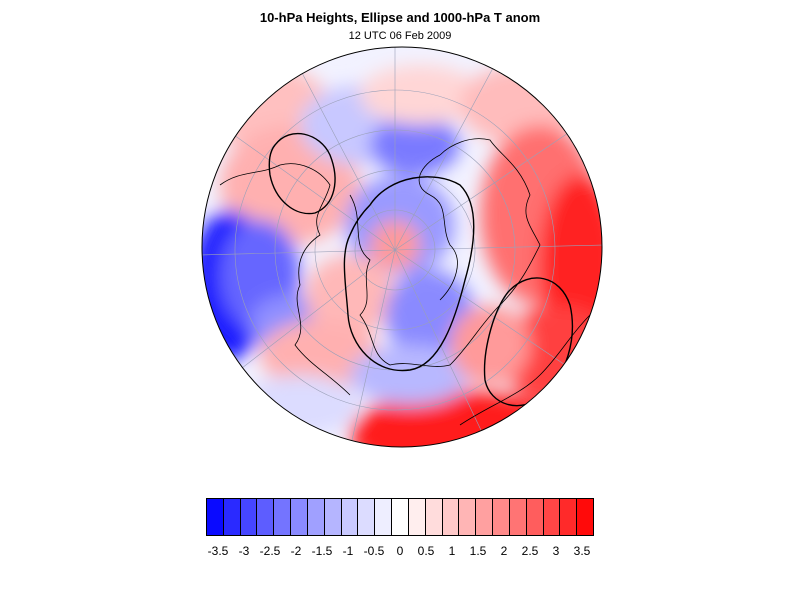 The width and height of the screenshot is (800, 600). What do you see at coordinates (400, 36) in the screenshot?
I see `map-subtitle: 12 UTC 06 Feb 2009` at bounding box center [400, 36].